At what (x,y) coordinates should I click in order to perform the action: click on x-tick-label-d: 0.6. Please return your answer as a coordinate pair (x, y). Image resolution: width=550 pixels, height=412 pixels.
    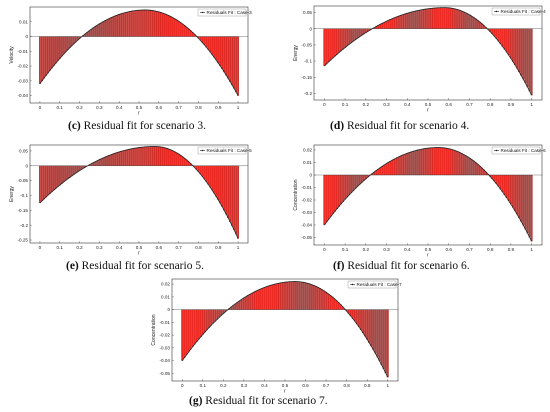
    Looking at the image, I should click on (449, 104).